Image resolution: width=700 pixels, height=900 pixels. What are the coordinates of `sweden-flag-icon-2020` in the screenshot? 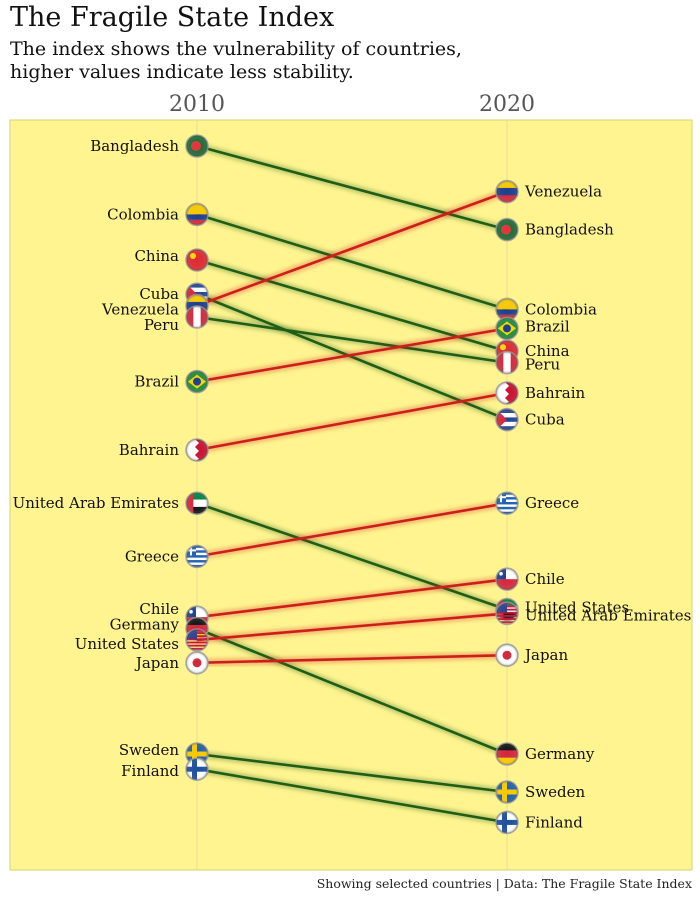 It's located at (507, 792).